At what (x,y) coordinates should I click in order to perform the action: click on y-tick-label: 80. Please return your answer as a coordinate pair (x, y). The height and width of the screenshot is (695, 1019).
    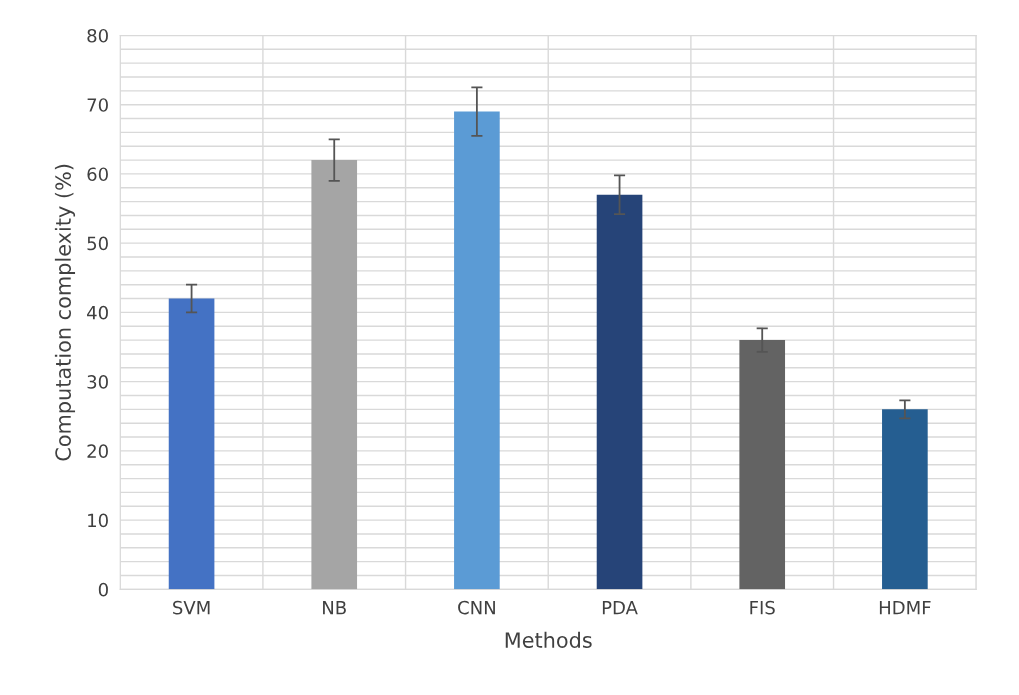
    Looking at the image, I should click on (97, 35).